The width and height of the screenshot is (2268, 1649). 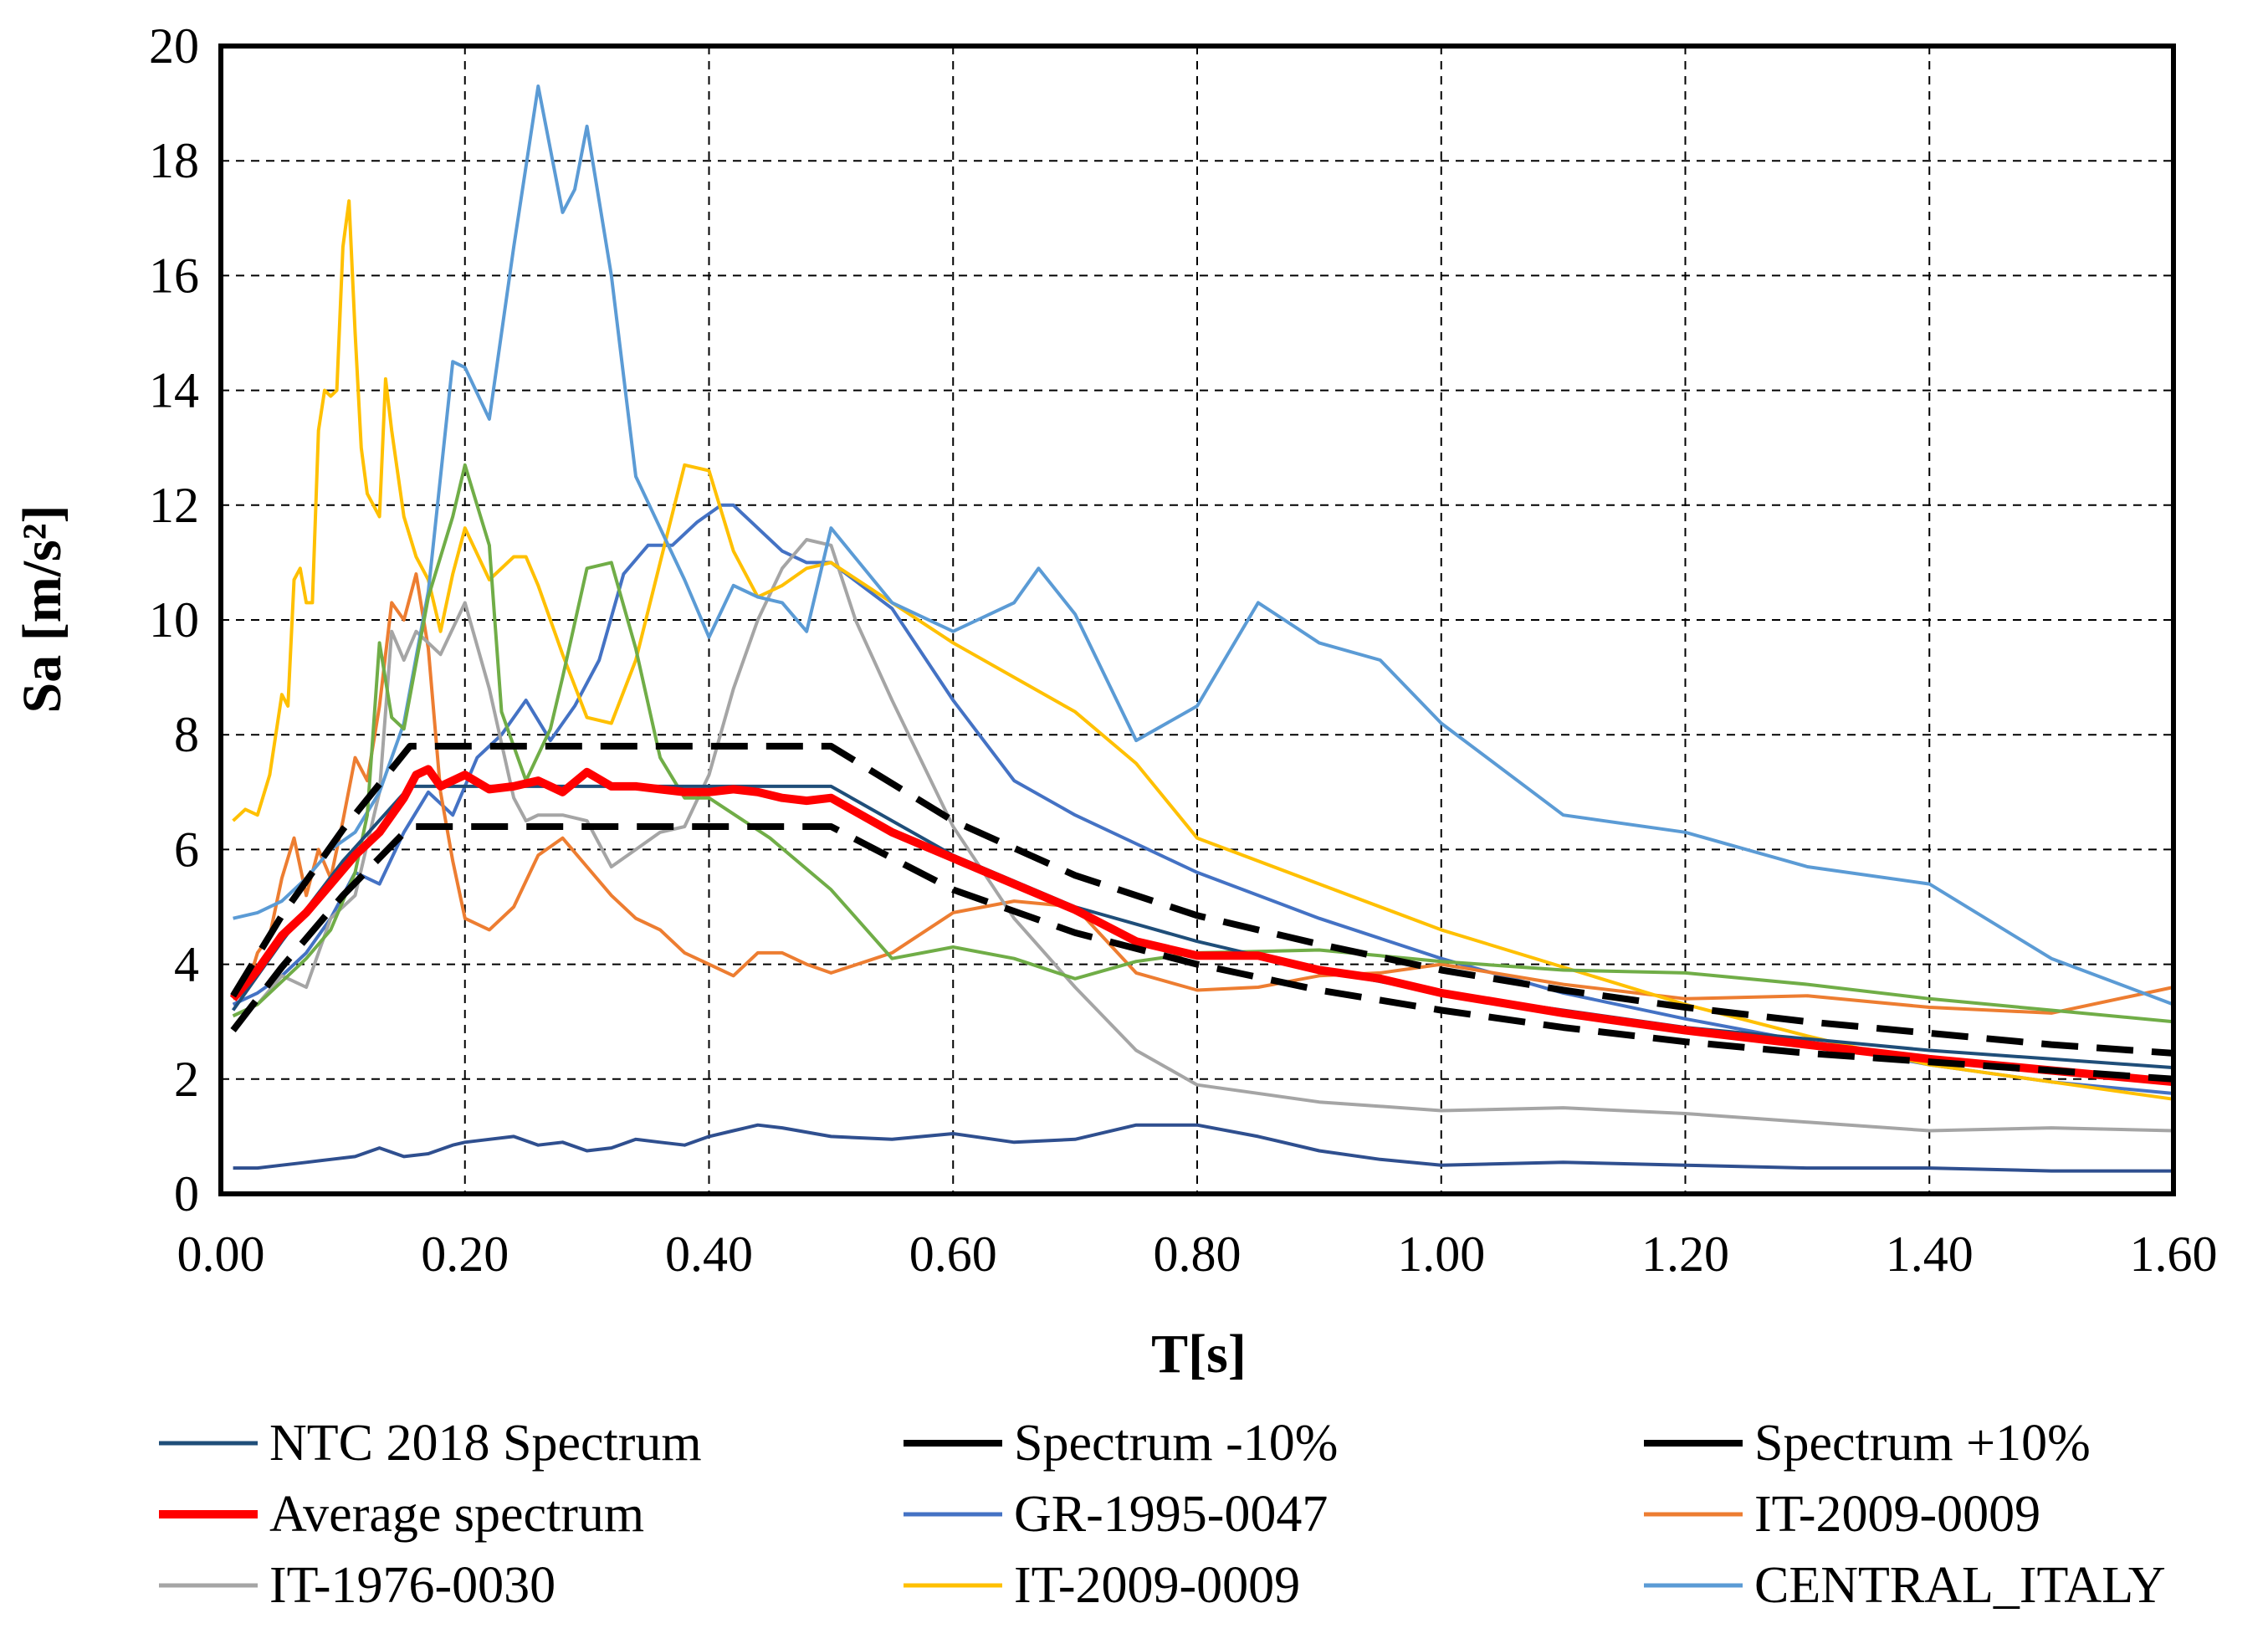 I want to click on x-tick-label: 0.00, so click(x=221, y=1254).